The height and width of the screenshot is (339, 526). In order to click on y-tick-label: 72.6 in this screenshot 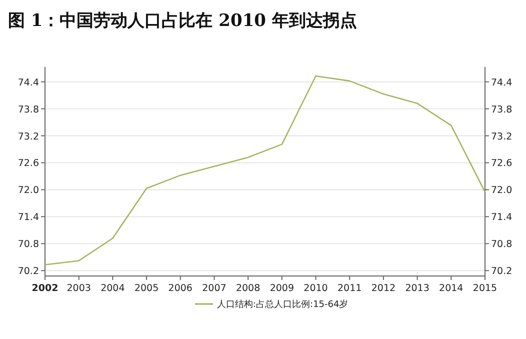, I will do `click(28, 164)`.